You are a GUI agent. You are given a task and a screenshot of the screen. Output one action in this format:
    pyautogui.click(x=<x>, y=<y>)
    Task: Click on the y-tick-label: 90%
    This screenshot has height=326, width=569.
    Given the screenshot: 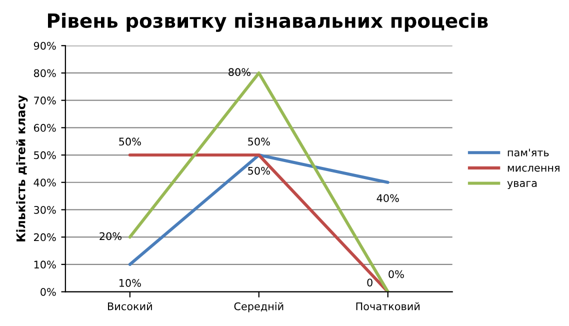 What is the action you would take?
    pyautogui.click(x=45, y=46)
    